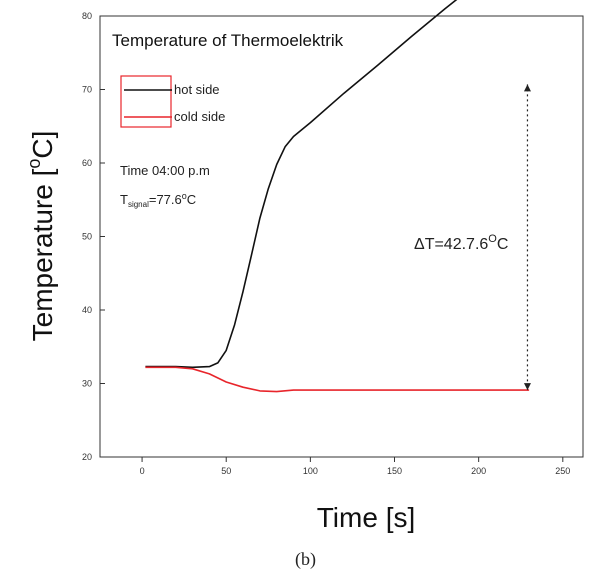  Describe the element at coordinates (199, 116) in the screenshot. I see `legend-label-cold-side: cold side` at that location.